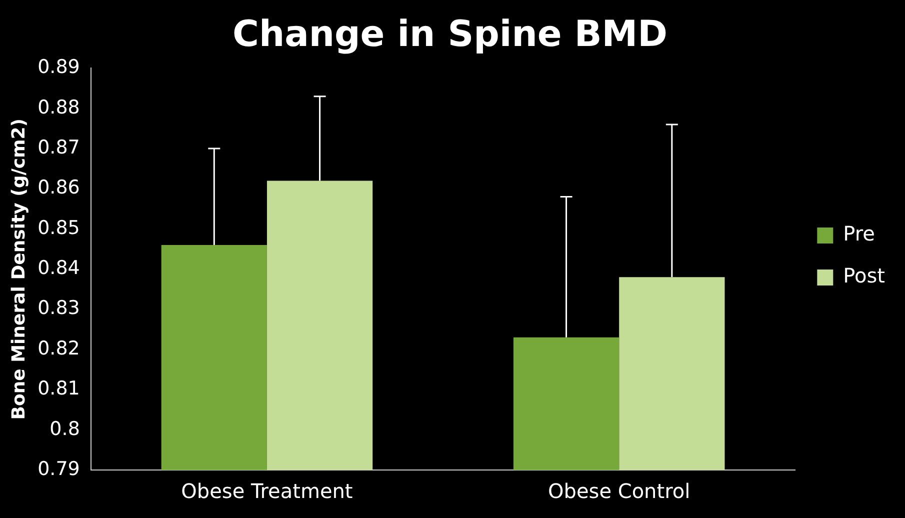 The width and height of the screenshot is (905, 518). Describe the element at coordinates (59, 389) in the screenshot. I see `y-tick-label: 0.81` at that location.